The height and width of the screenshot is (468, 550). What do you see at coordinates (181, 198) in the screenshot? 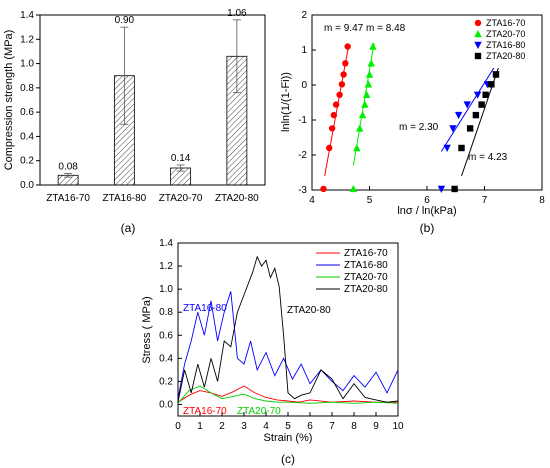
I see `x-category-label: ZTA20-70` at bounding box center [181, 198].